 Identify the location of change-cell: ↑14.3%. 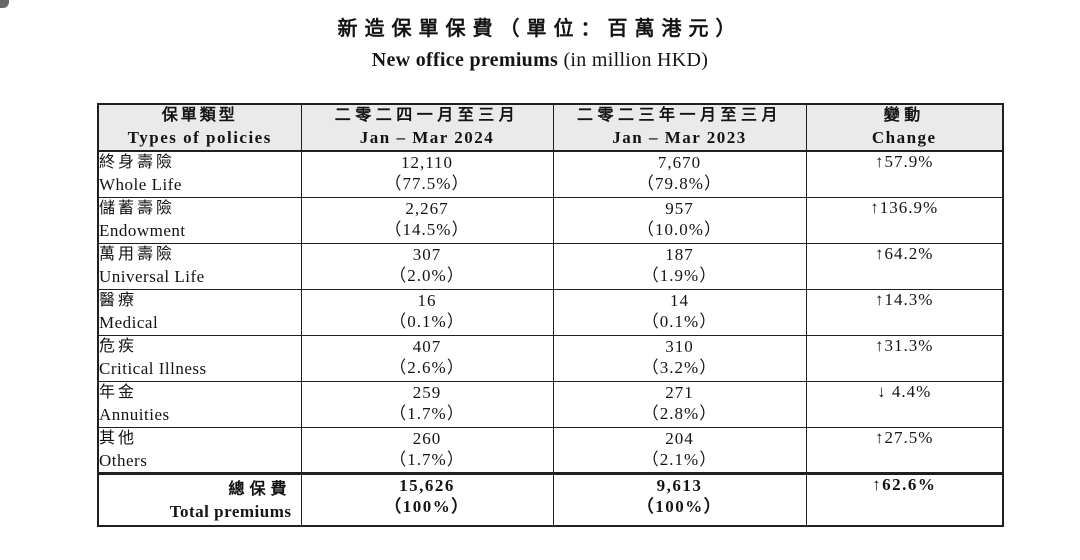
(904, 312).